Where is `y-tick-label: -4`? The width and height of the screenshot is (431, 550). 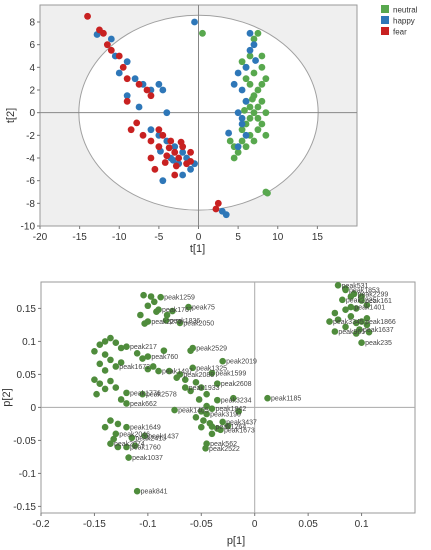 y-tick-label: -4 is located at coordinates (30, 159).